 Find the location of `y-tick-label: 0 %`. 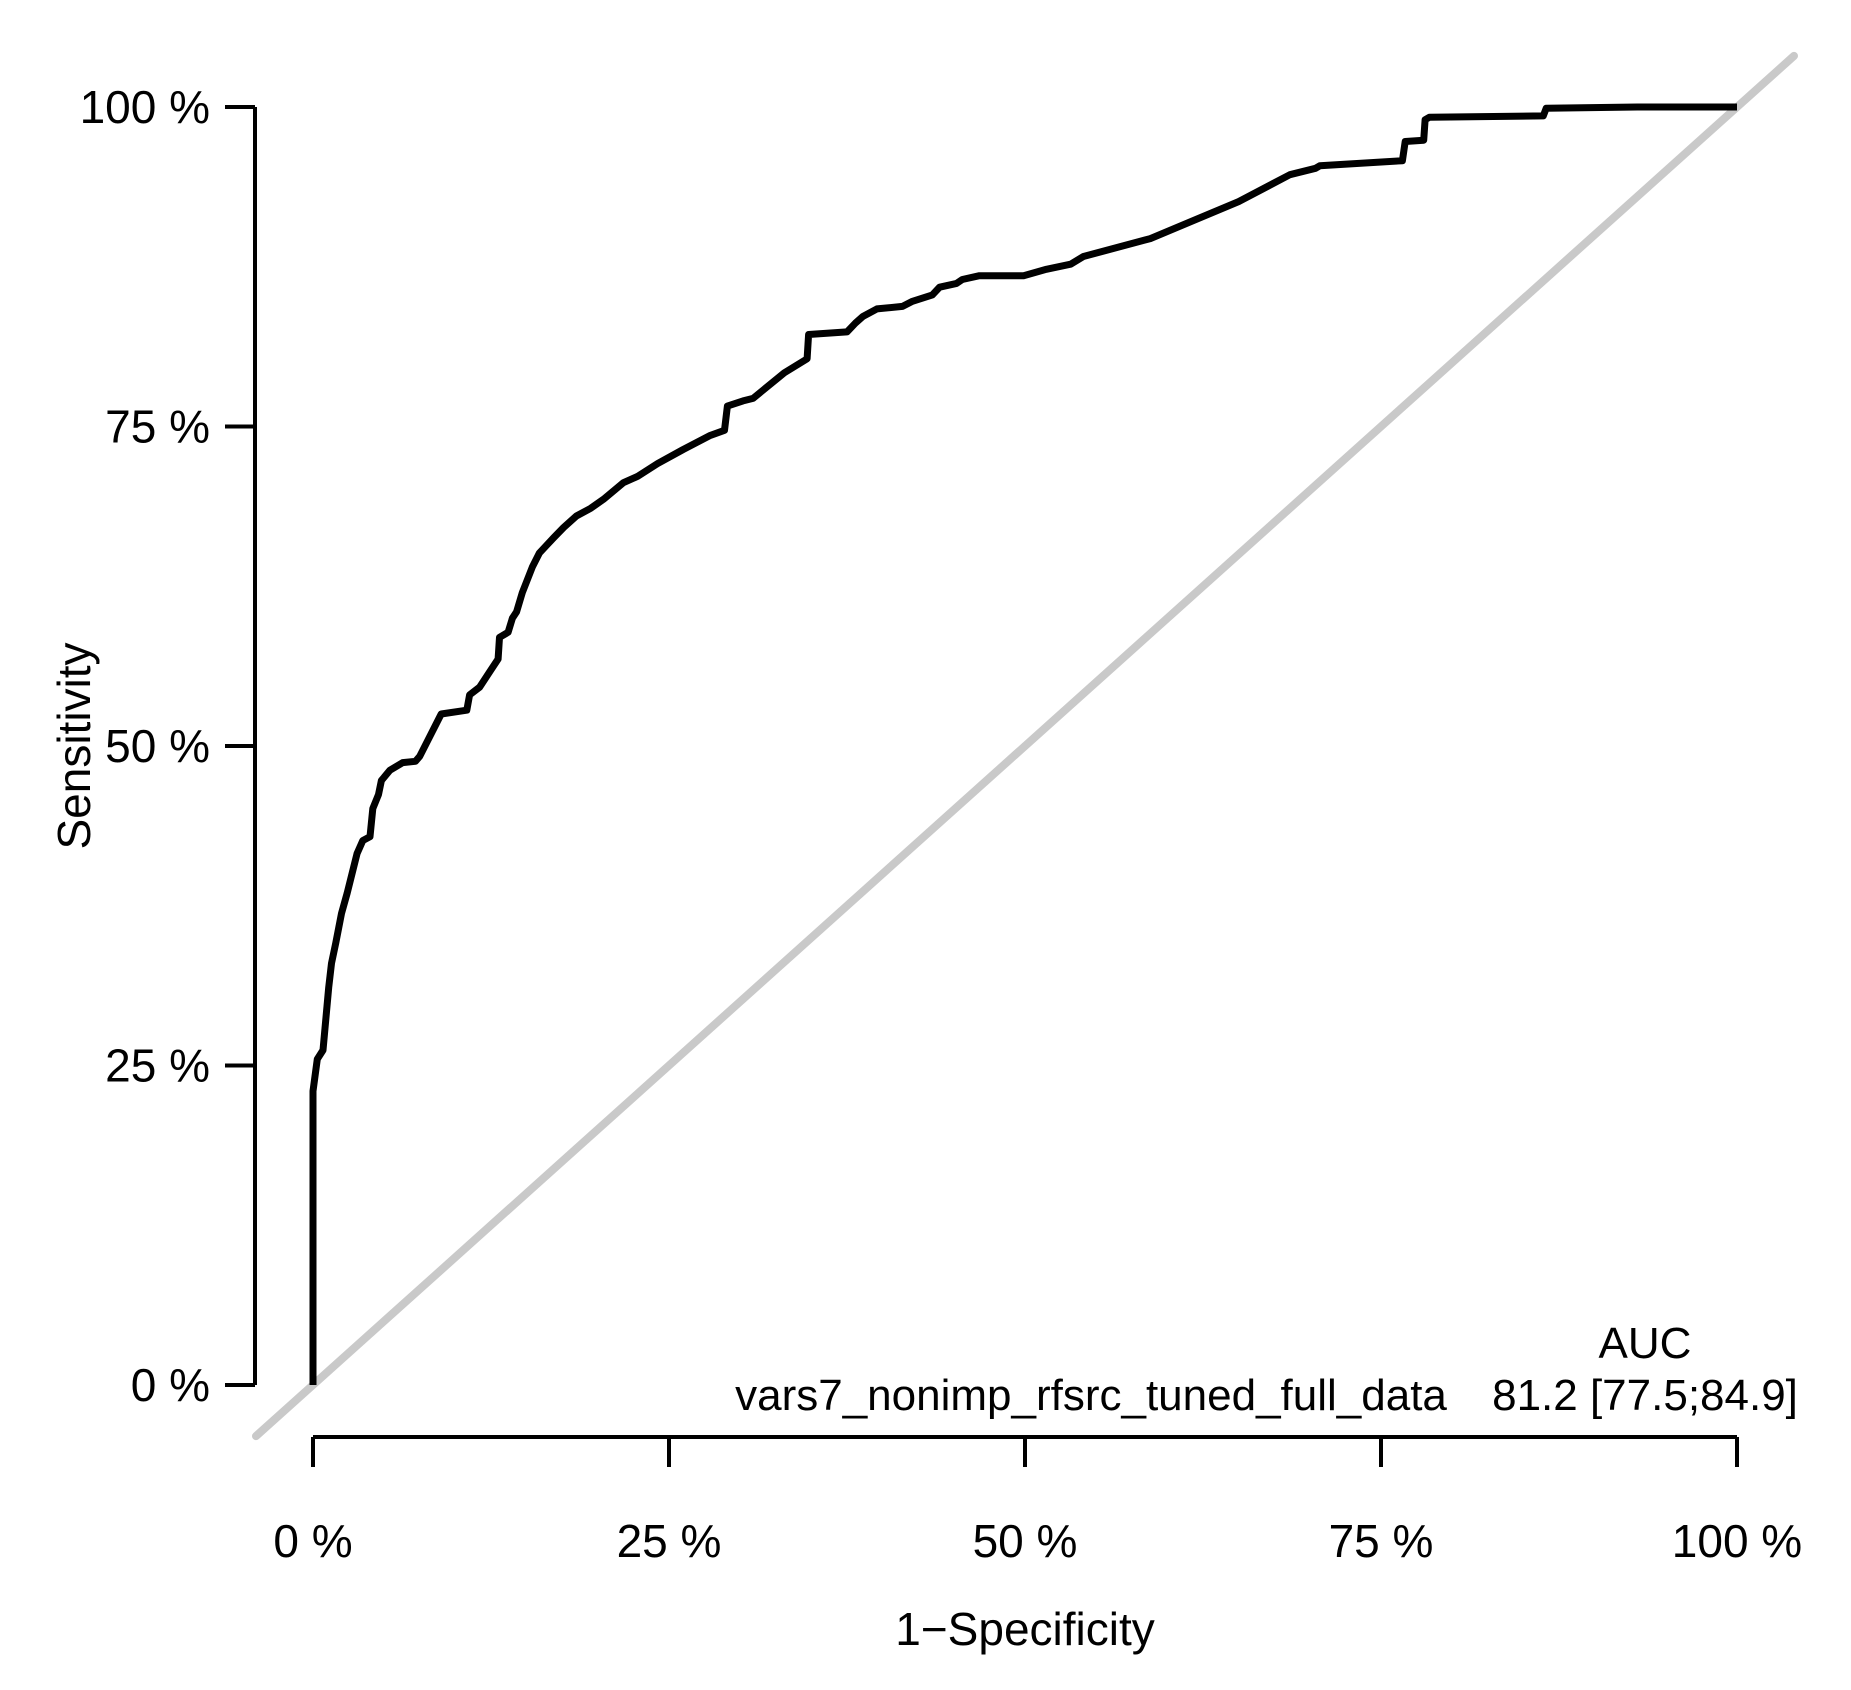

y-tick-label: 0 % is located at coordinates (170, 1385).